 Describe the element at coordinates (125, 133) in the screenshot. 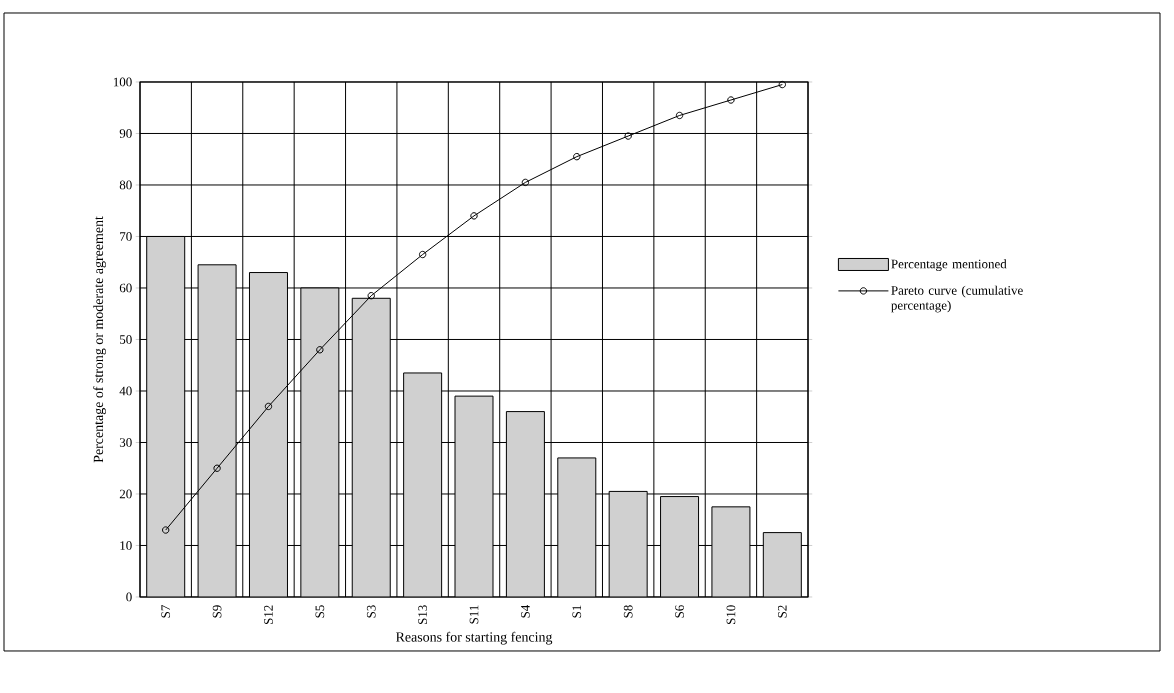

I see `y-tick-label: 90` at that location.